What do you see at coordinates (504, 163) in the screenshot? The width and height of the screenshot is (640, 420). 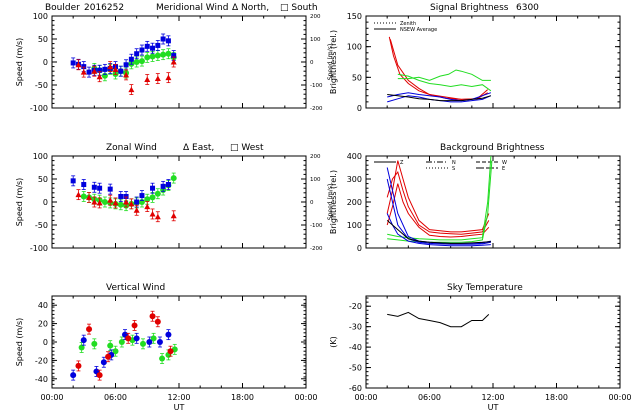 I see `legend-label: W` at bounding box center [504, 163].